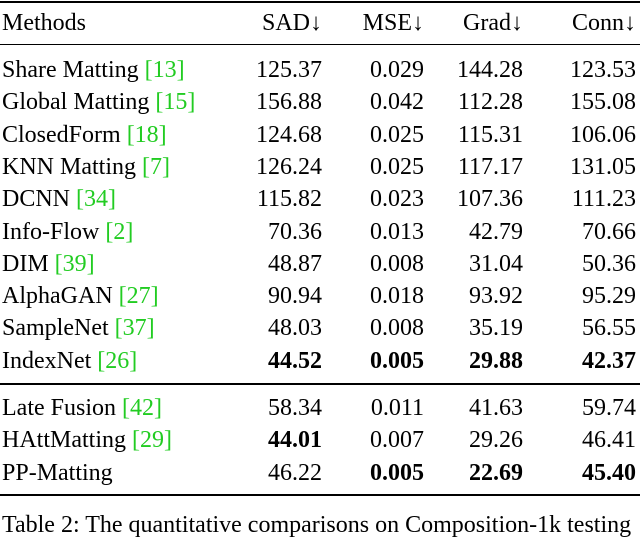  I want to click on value-cell: 112.28, so click(490, 102).